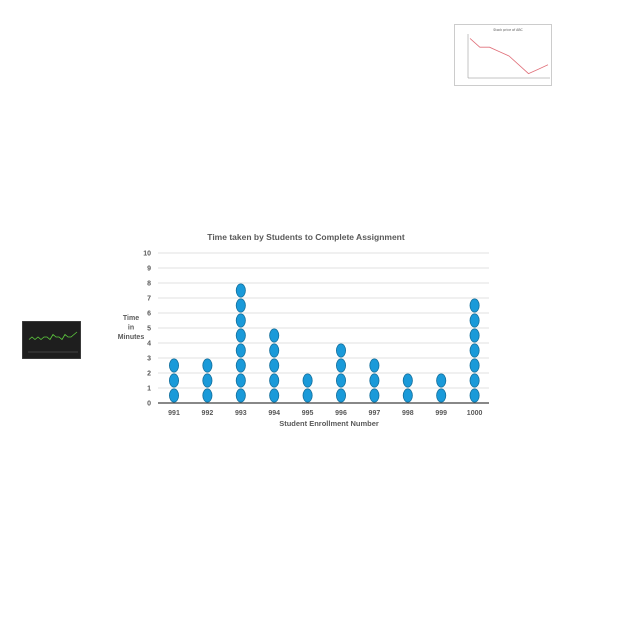  I want to click on dark-line-chart-thumbnail, so click(51, 340).